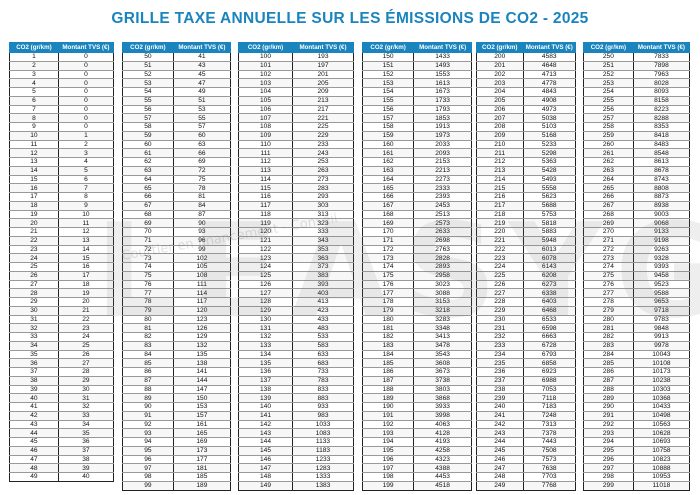  I want to click on tvs-cell: 96, so click(202, 241).